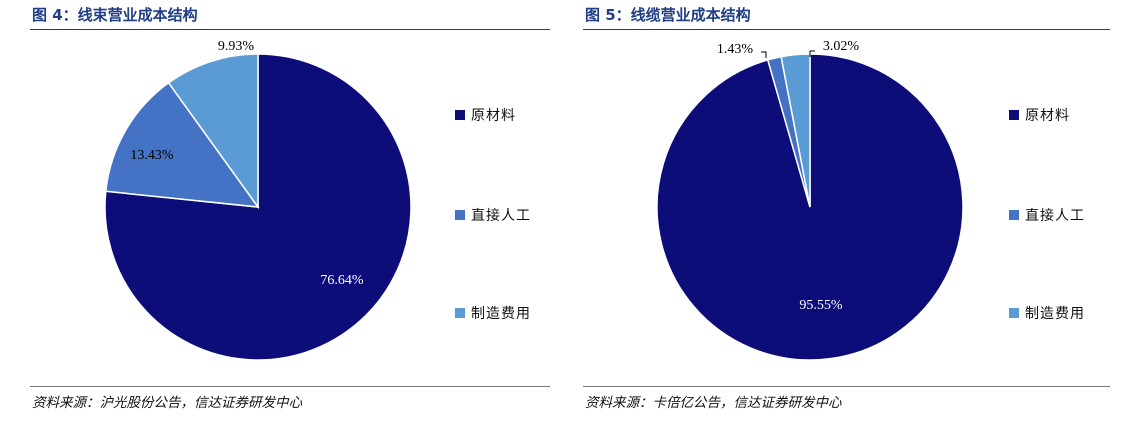 The width and height of the screenshot is (1127, 426). What do you see at coordinates (713, 403) in the screenshot?
I see `source-note: 资料来源：卡倍亿公告，信达证券研发中心` at bounding box center [713, 403].